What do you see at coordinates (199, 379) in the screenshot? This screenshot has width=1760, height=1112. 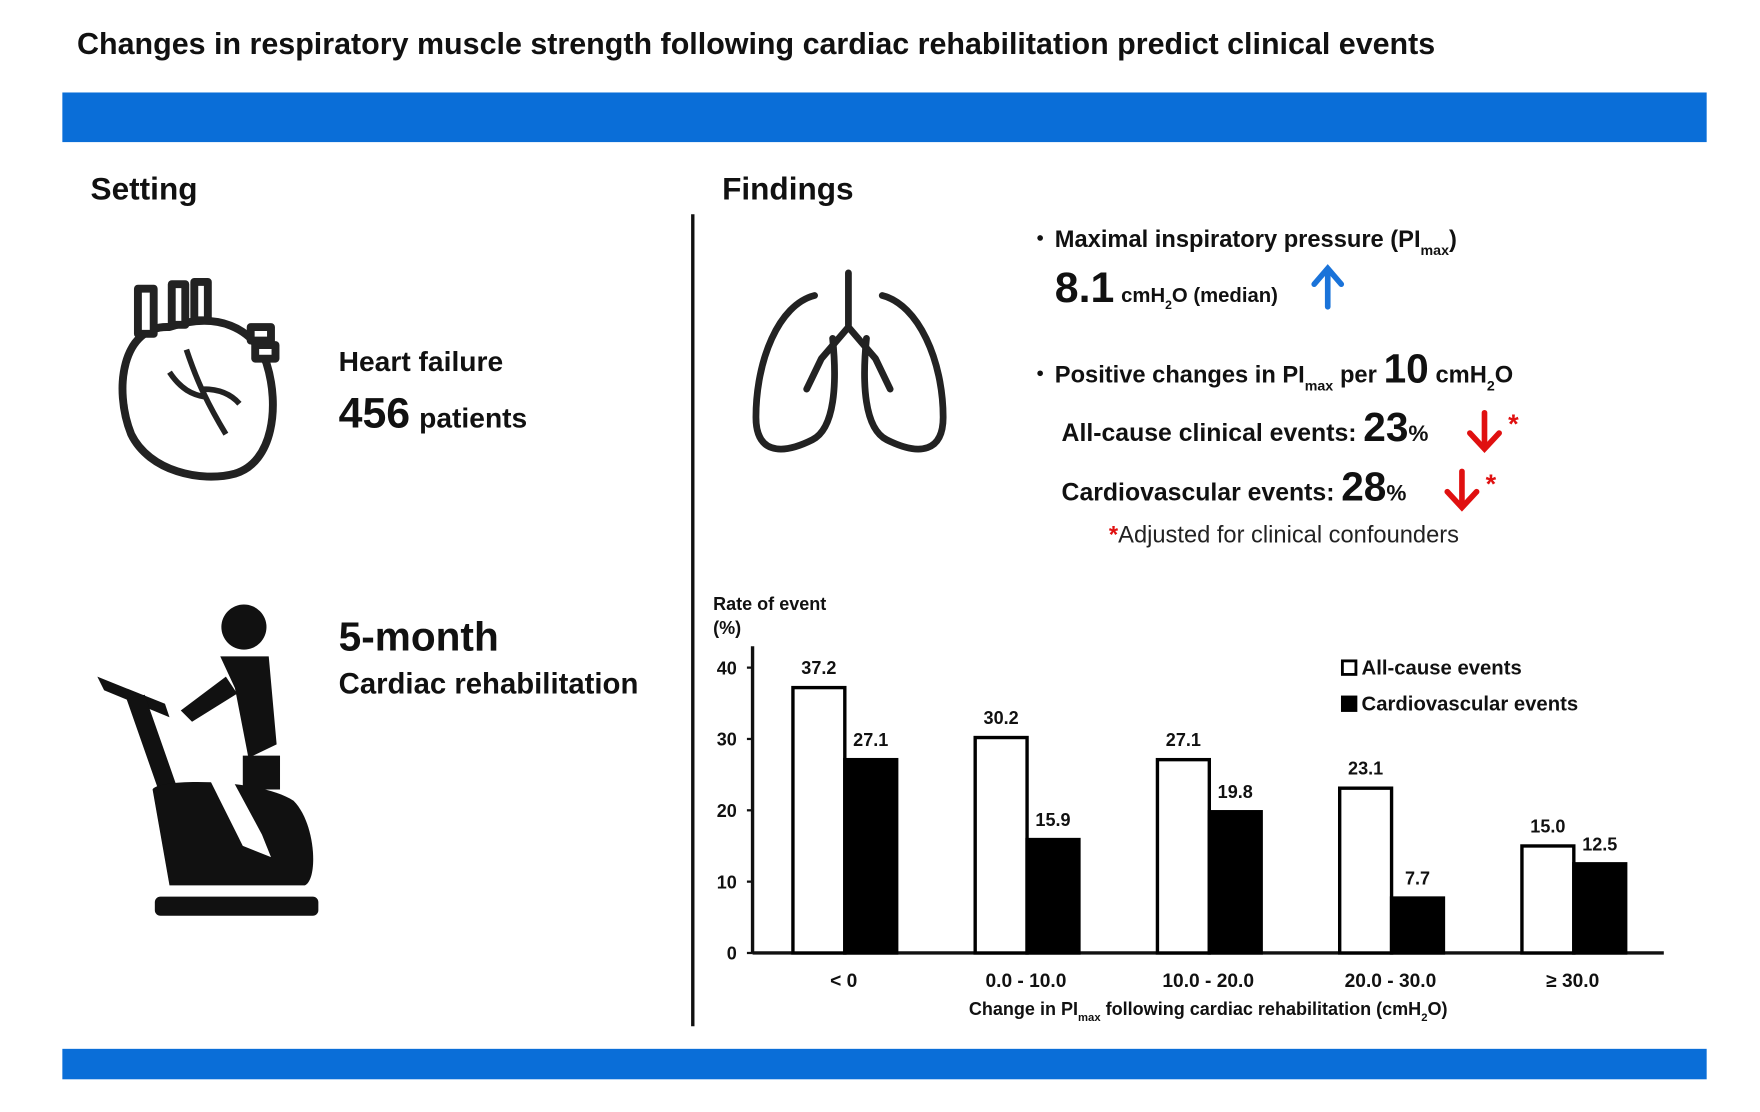 I see `heart-icon` at bounding box center [199, 379].